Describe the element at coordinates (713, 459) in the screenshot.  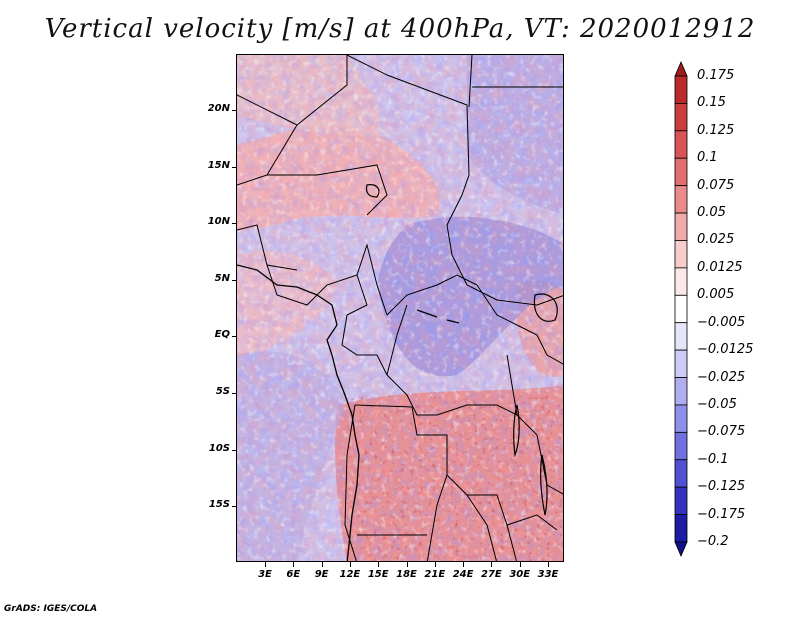
I see `colorbar-label: −0.1` at that location.